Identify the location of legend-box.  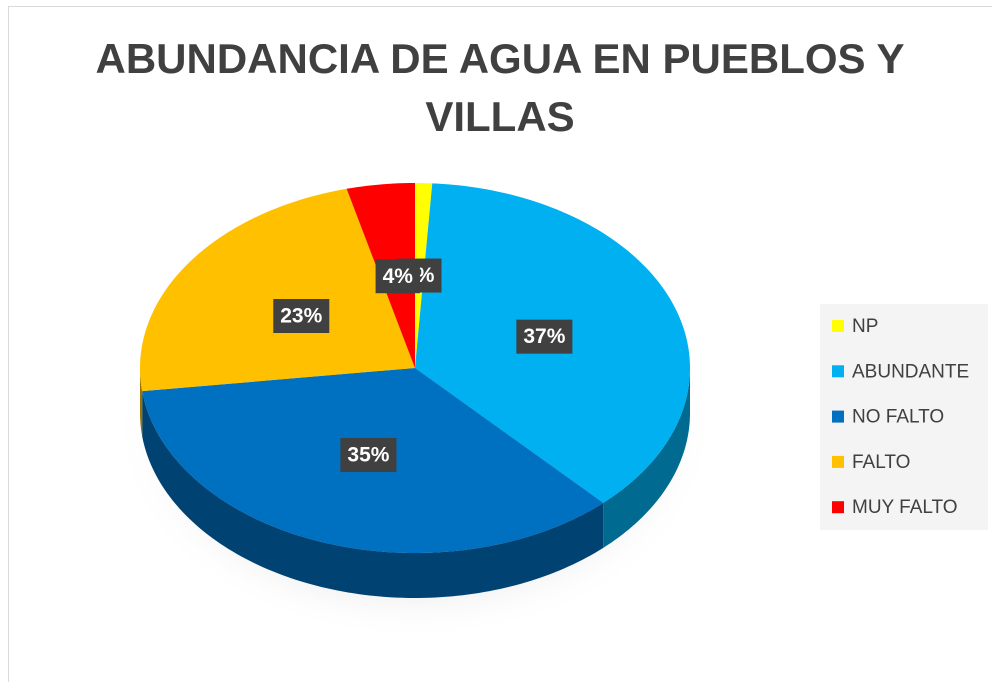
(904, 417).